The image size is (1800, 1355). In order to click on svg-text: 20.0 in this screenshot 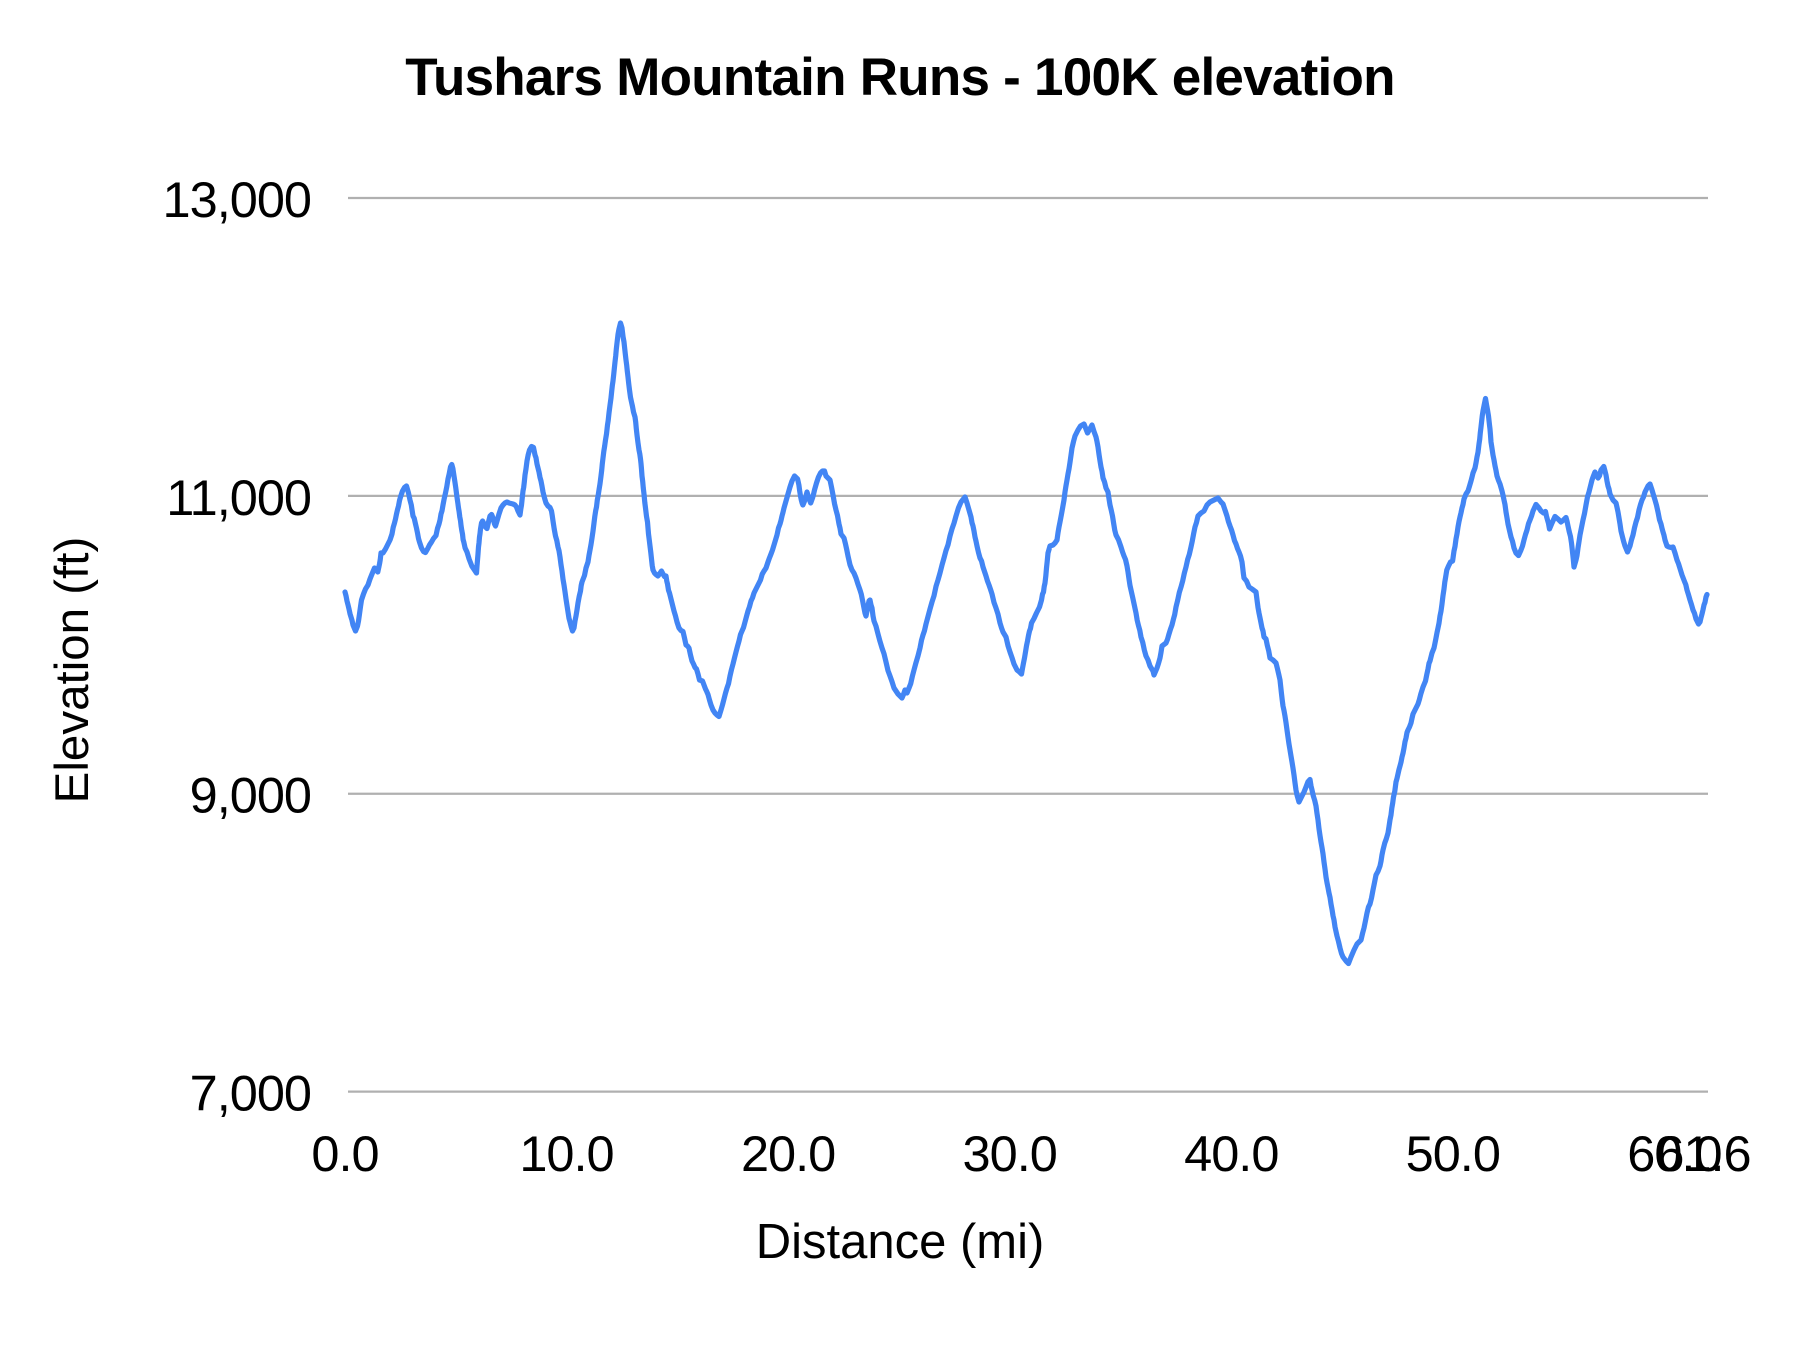, I will do `click(788, 1153)`.